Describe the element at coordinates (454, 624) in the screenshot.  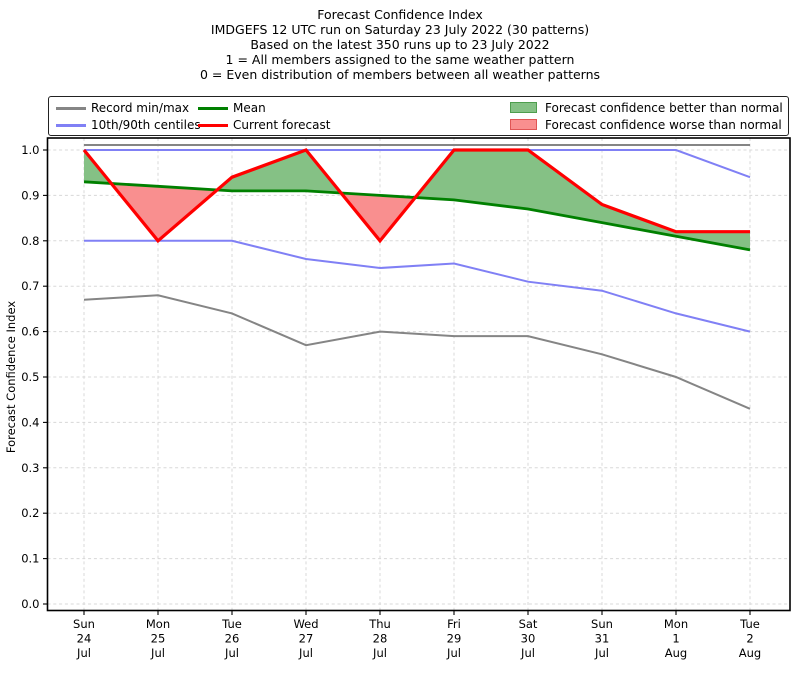
I see `x-tick-label: Fri` at that location.